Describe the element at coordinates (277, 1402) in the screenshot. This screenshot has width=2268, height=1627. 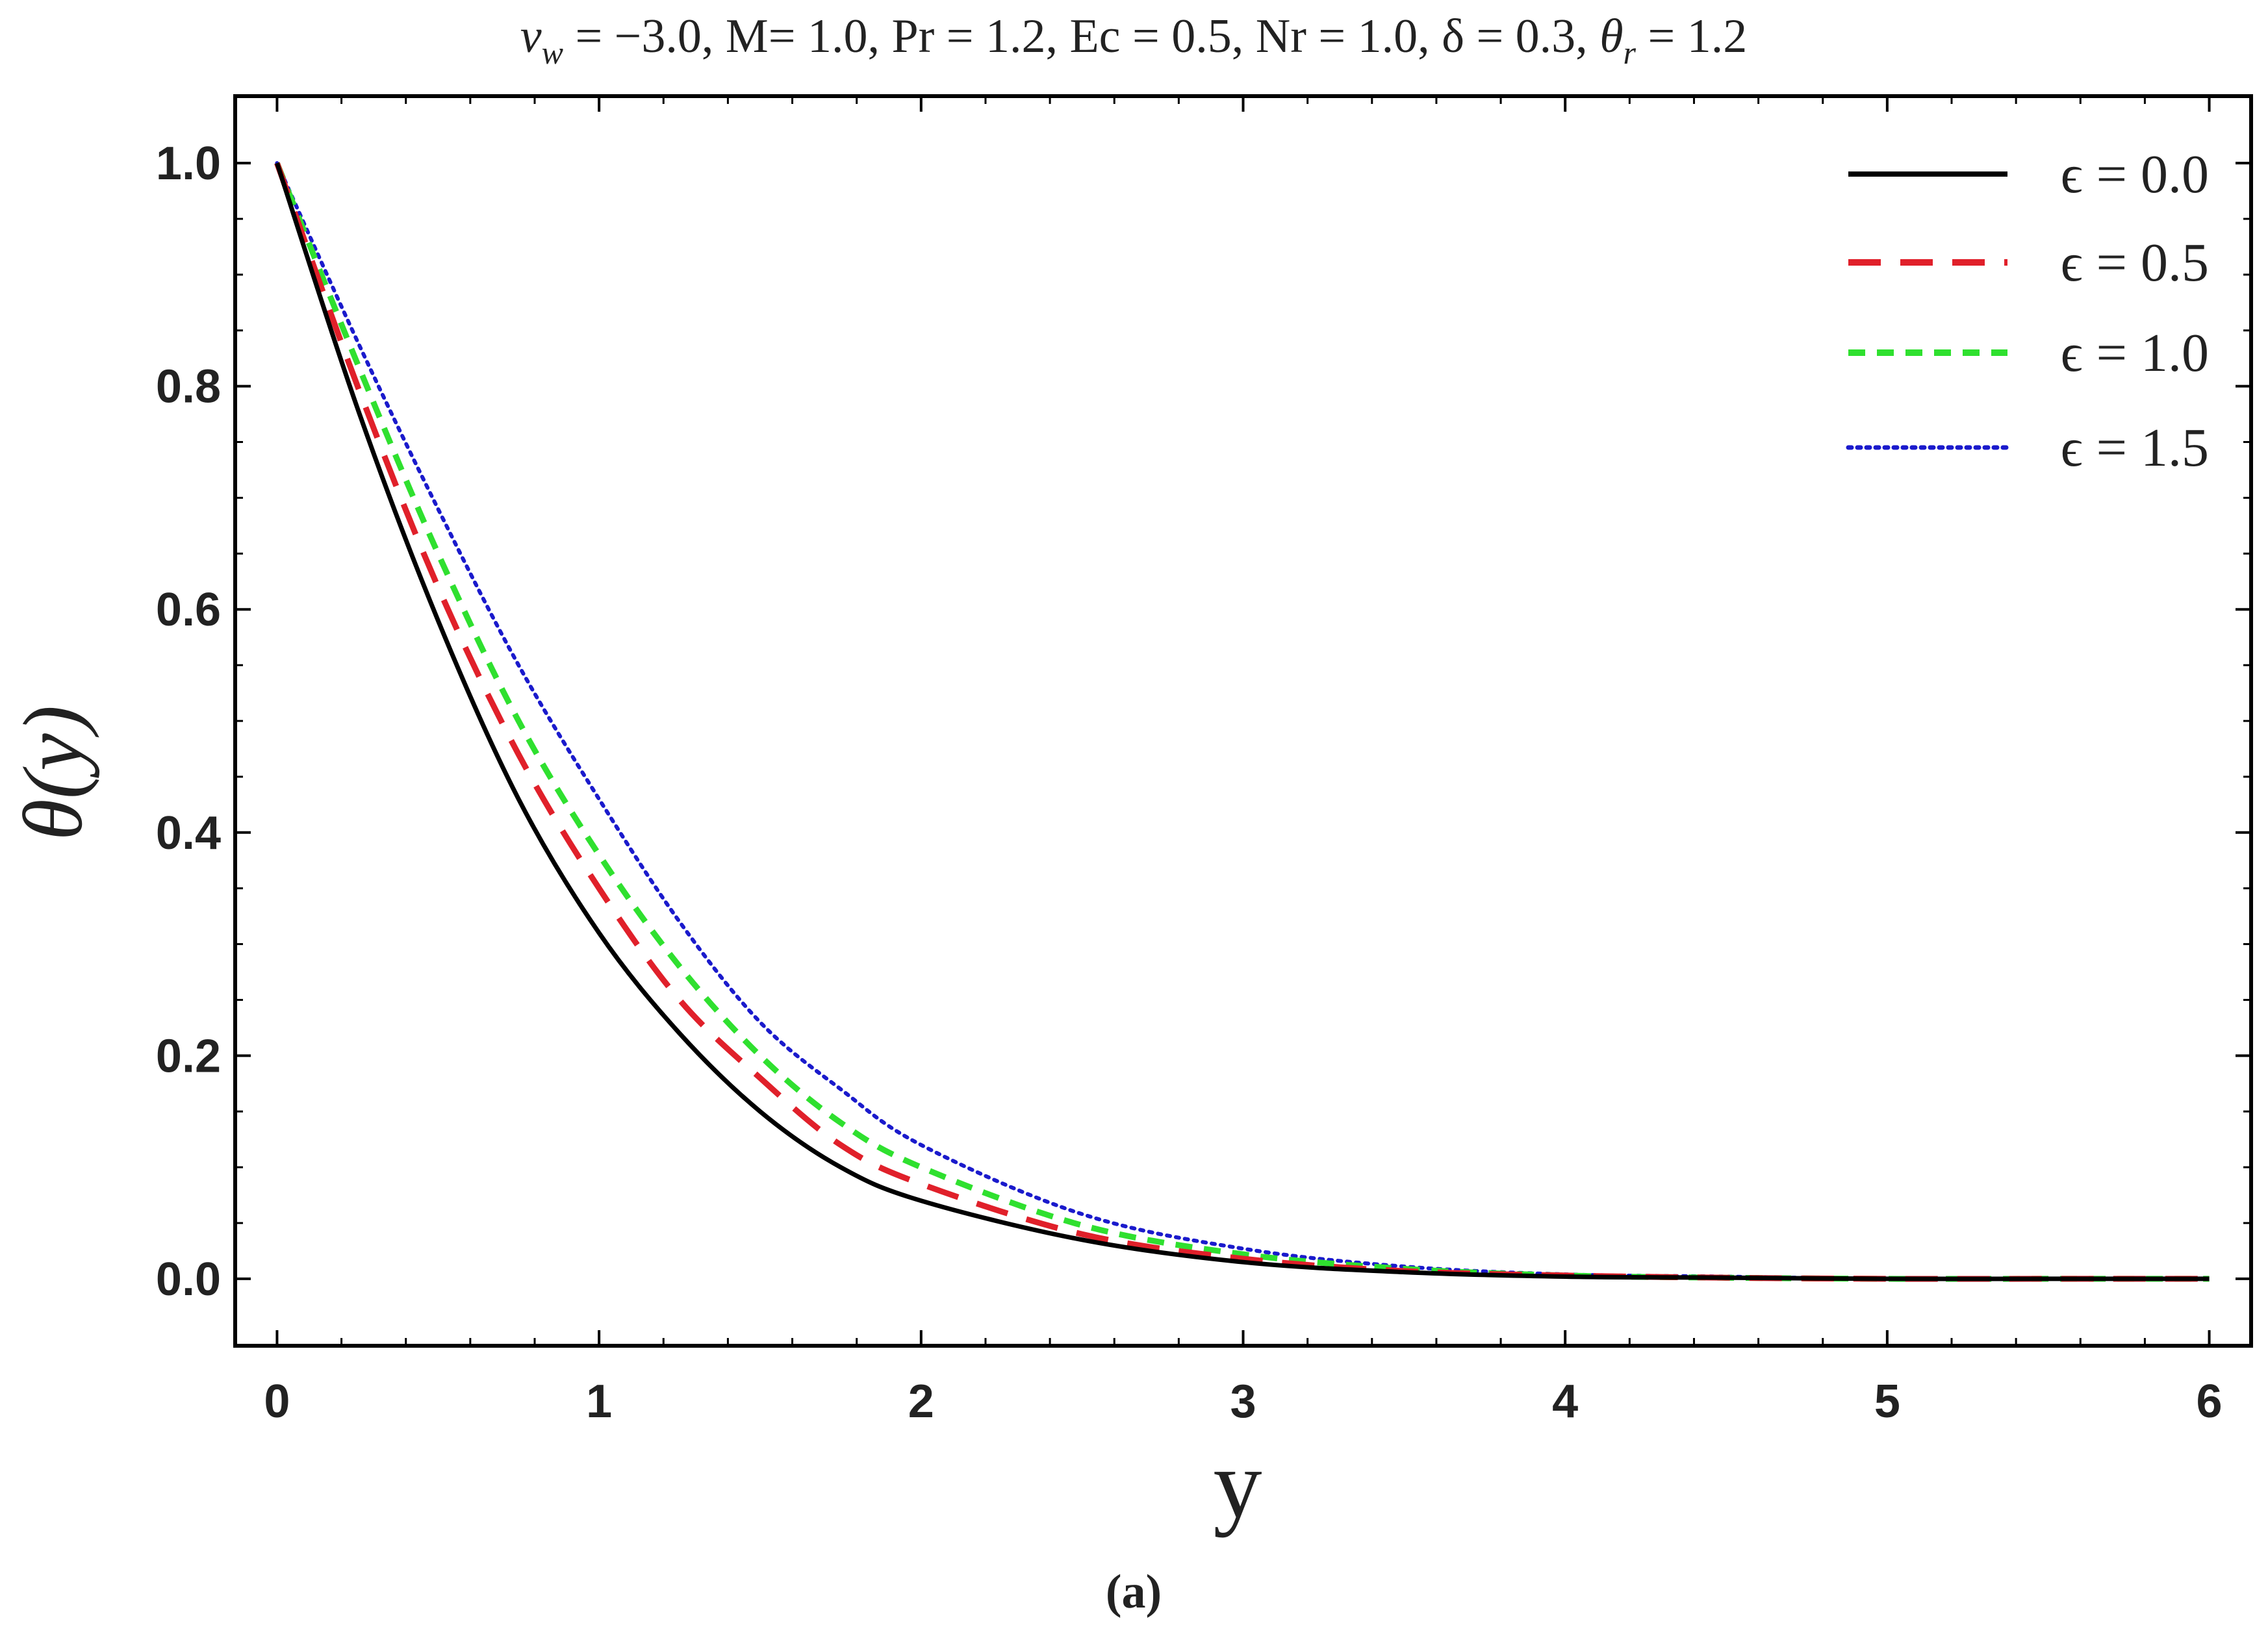
I see `x-tick-label: 0` at that location.